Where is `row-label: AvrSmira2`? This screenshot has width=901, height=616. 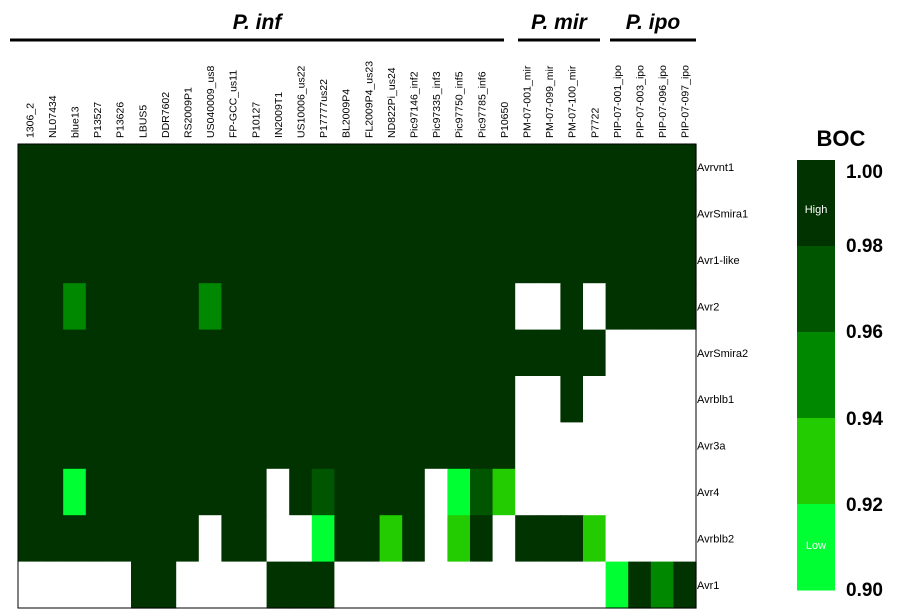
row-label: AvrSmira2 is located at coordinates (722, 354).